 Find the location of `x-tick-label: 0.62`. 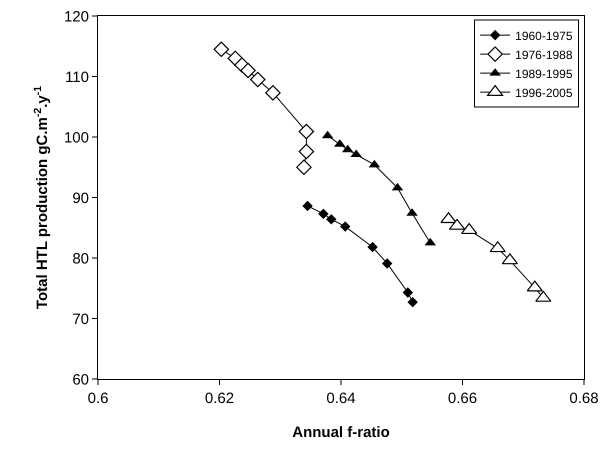

x-tick-label: 0.62 is located at coordinates (219, 398).